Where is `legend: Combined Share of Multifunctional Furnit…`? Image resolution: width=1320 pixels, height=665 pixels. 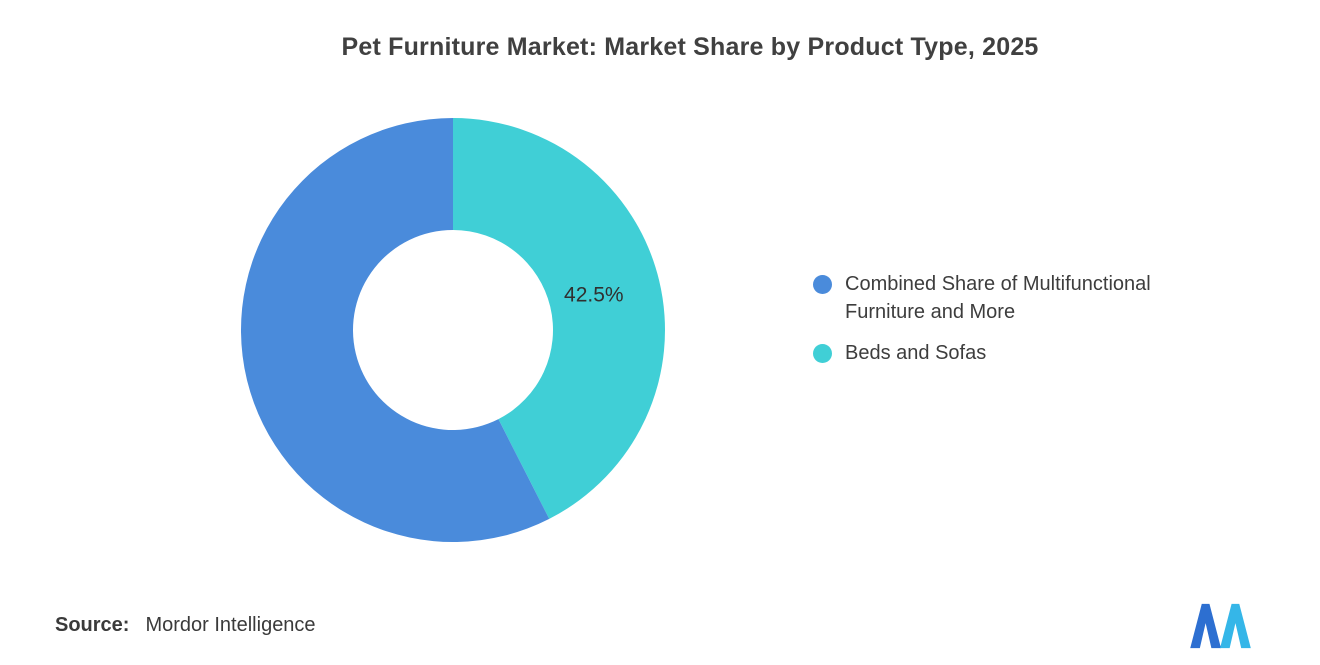 legend: Combined Share of Multifunctional Furnit… is located at coordinates (1023, 325).